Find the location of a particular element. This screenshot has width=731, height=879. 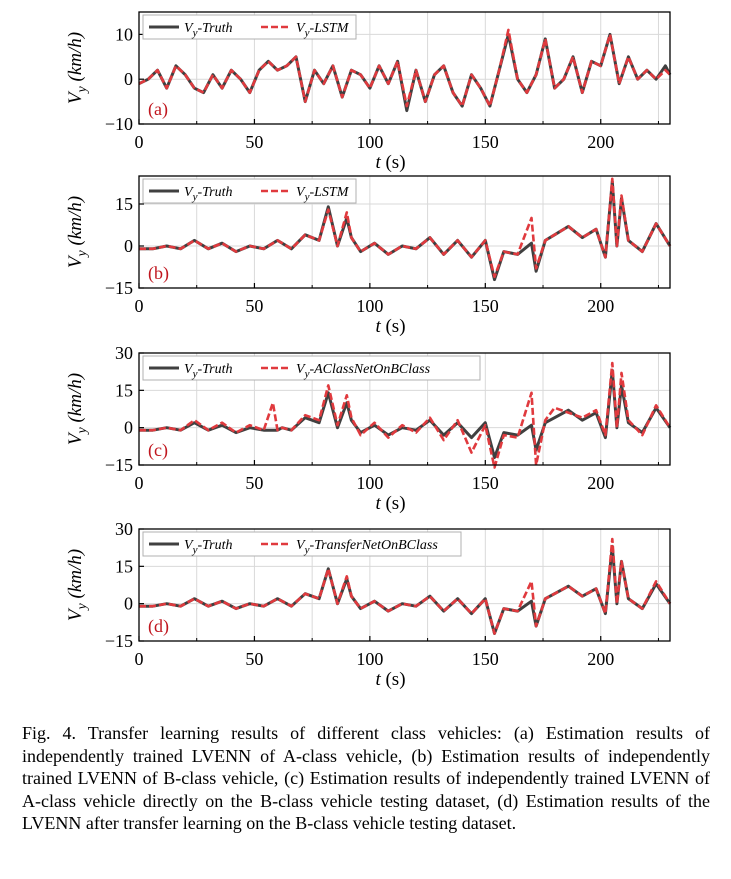

panel-tag: (a) is located at coordinates (158, 109).